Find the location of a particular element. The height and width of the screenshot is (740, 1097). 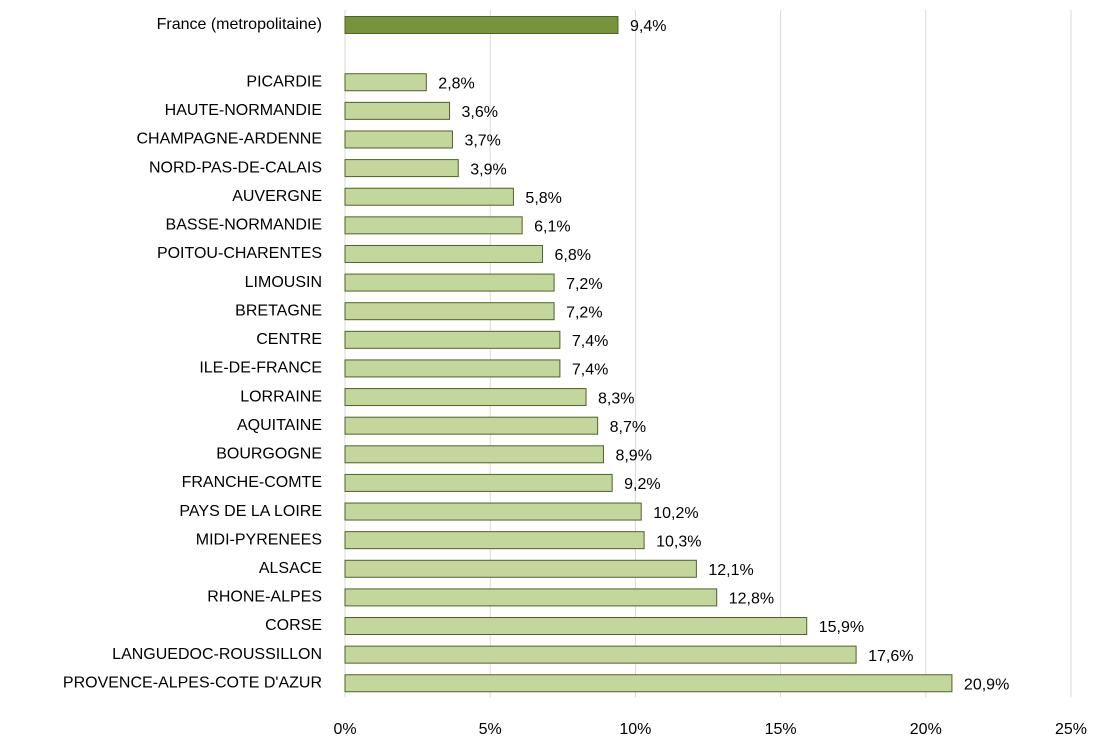

value-label: 10,3% is located at coordinates (678, 541).